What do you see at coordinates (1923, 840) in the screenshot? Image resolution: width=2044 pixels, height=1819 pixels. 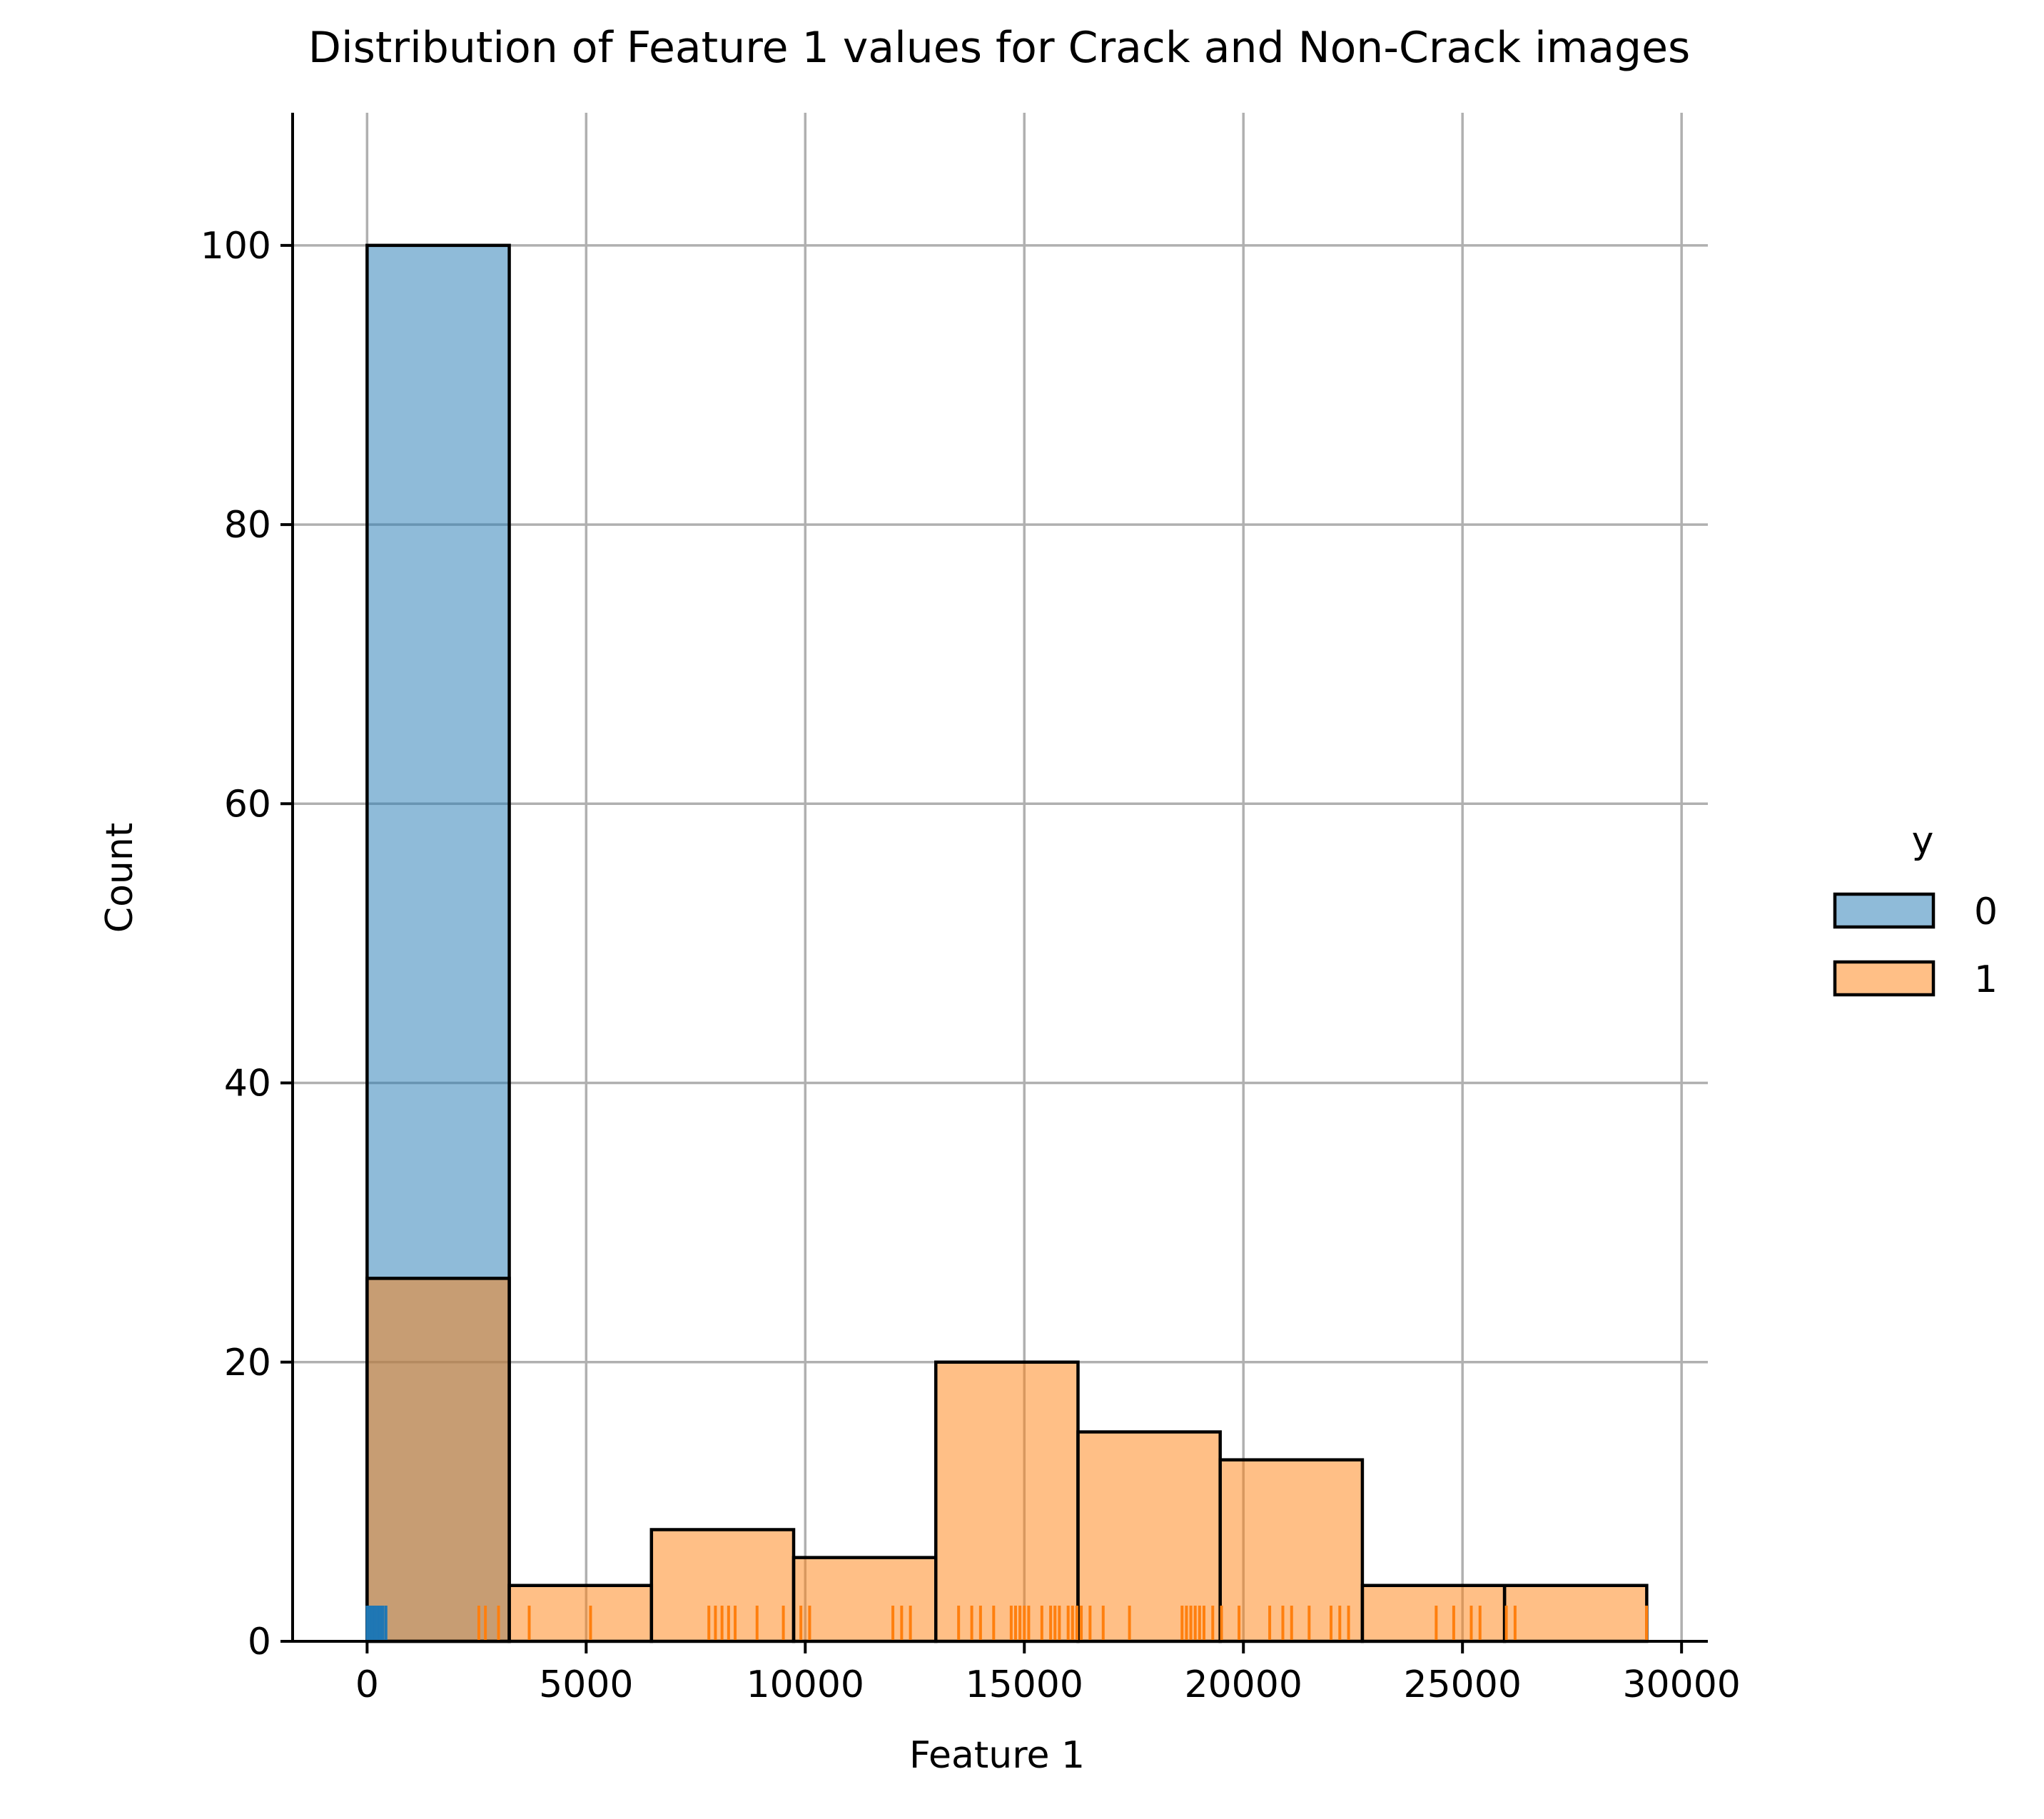 I see `legend-title: y` at bounding box center [1923, 840].